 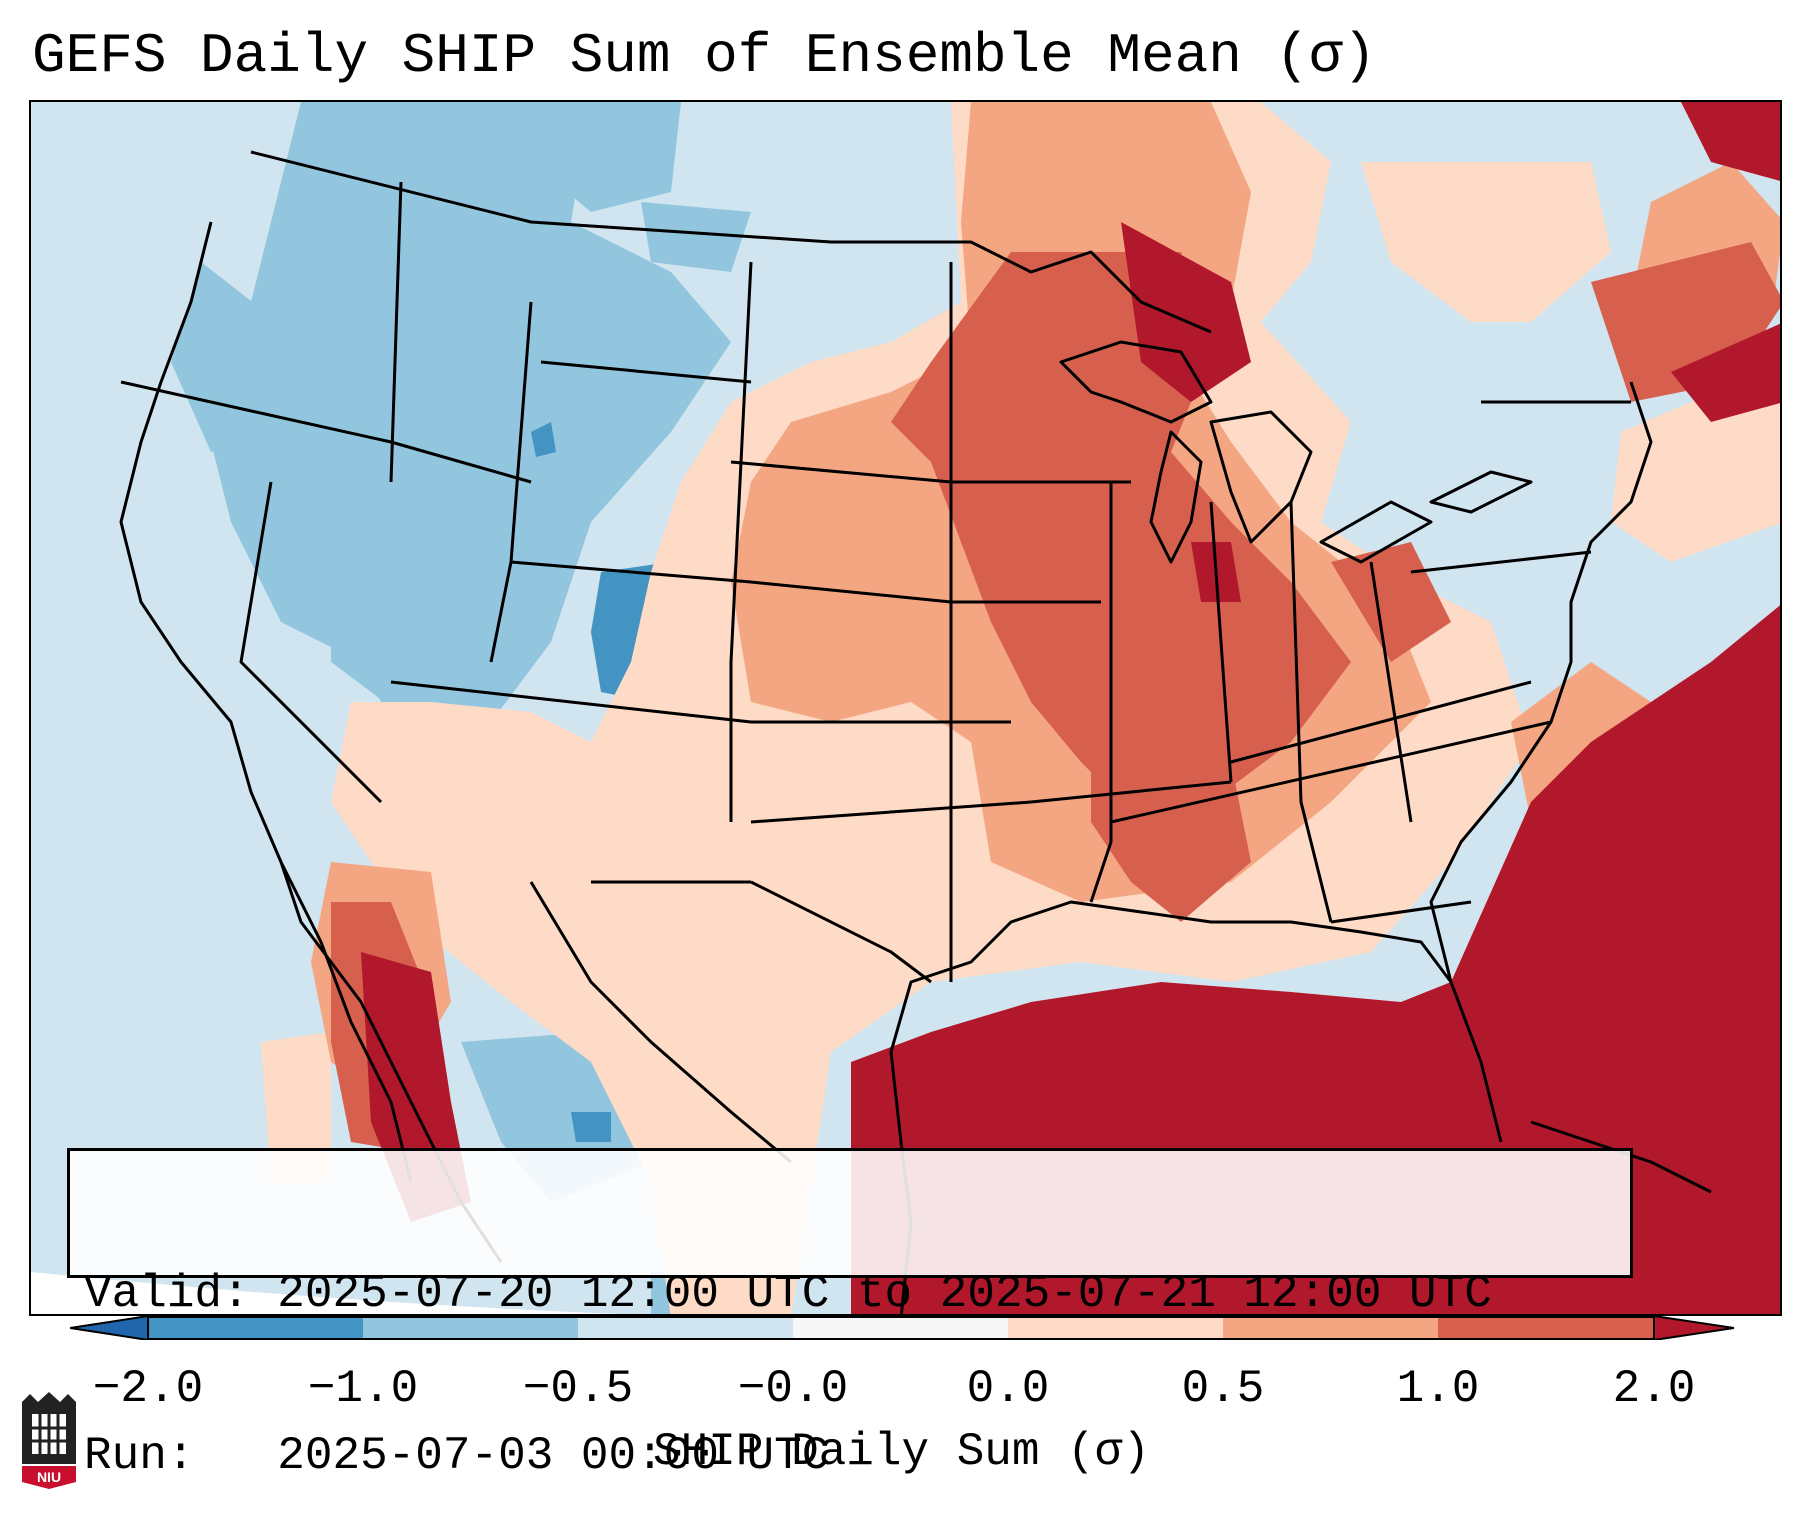 I want to click on colorbar-over-extension, so click(x=1693, y=1328).